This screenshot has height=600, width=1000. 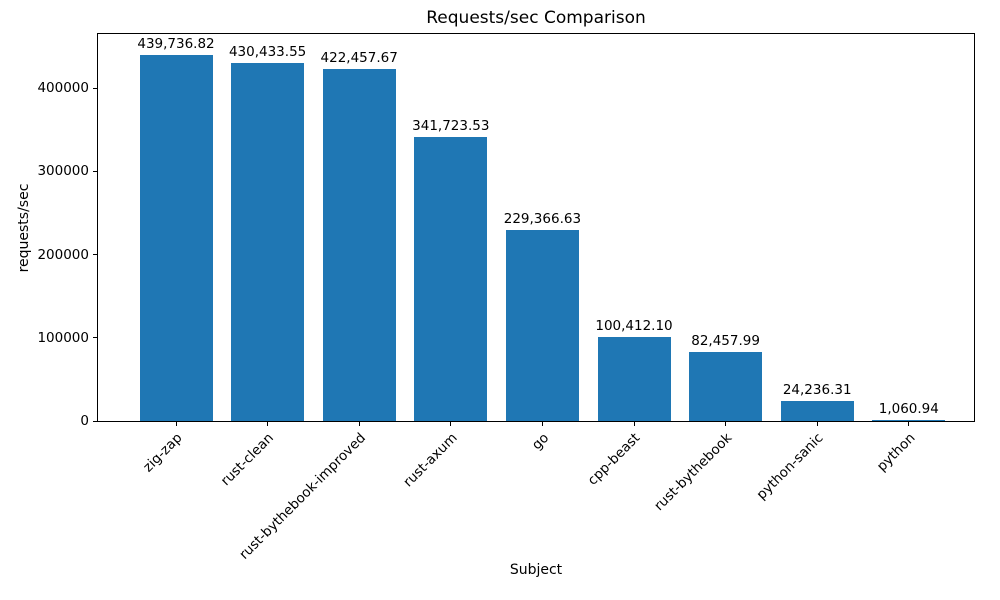 I want to click on bar-value-label: 100,412.10, so click(x=634, y=326).